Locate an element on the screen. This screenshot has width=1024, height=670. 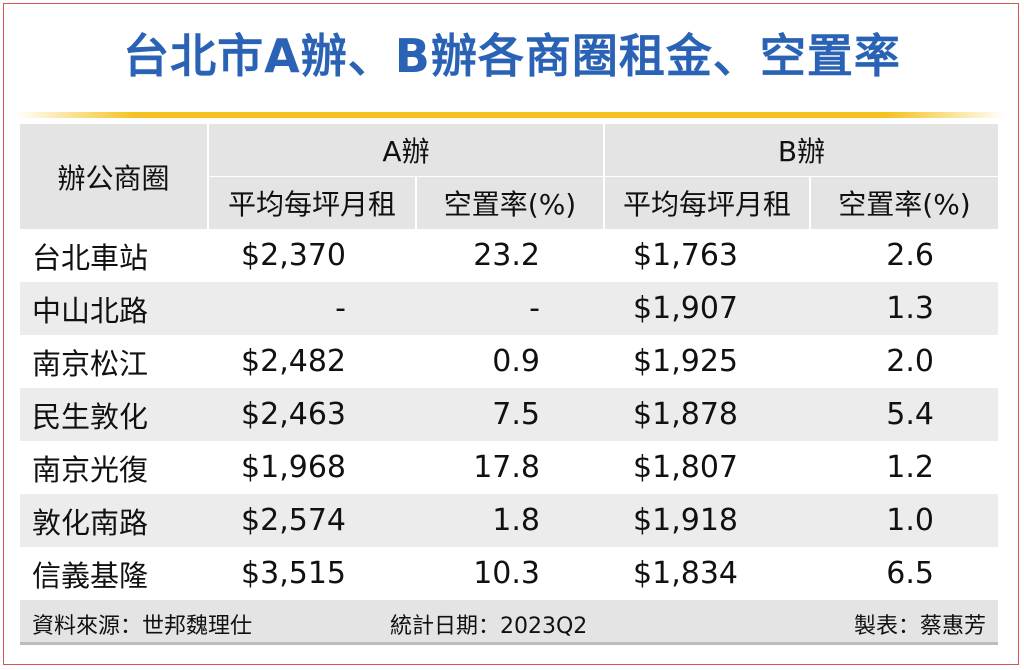
table-row: 中山北路 - - $1,907 1.3 is located at coordinates (509, 308).